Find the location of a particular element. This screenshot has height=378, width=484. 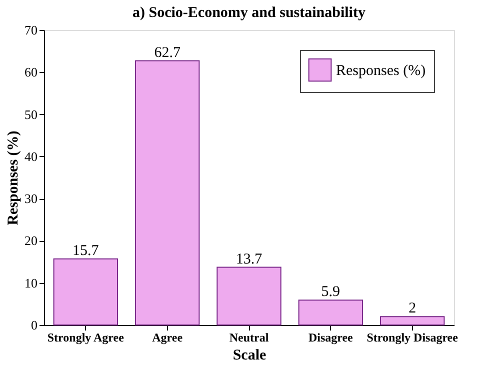

y-tick-label: 0 is located at coordinates (34, 325).